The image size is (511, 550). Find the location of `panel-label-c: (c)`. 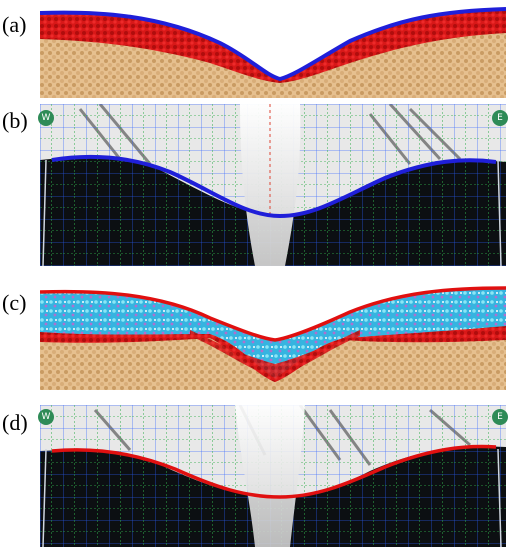

panel-label-c: (c) is located at coordinates (14, 302).